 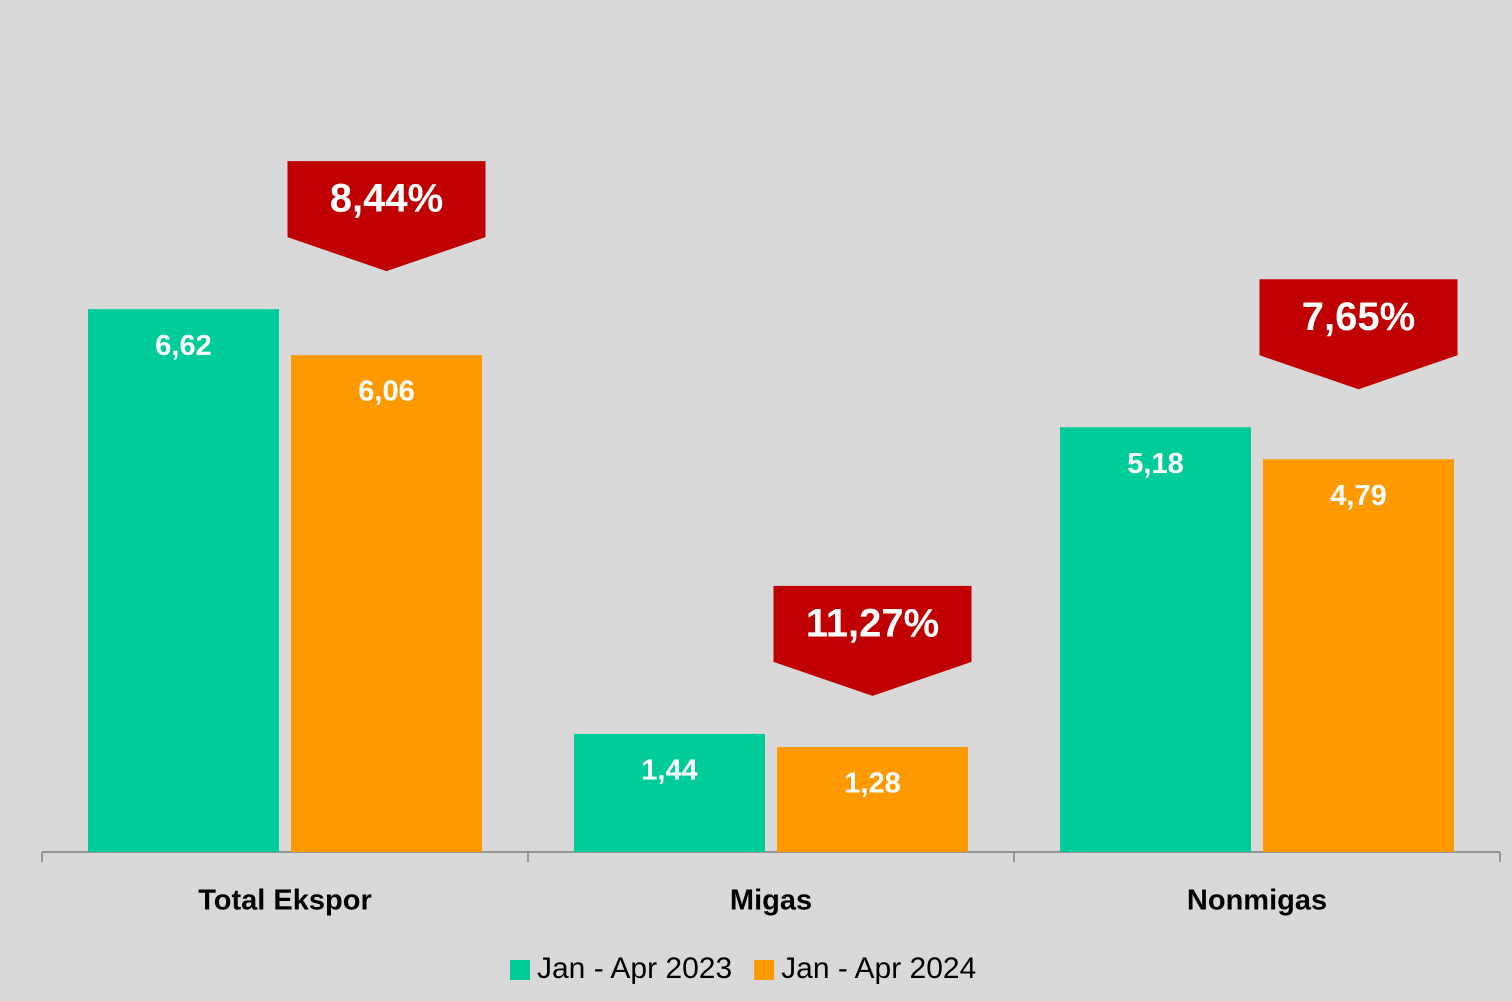 I want to click on x-tick-label: Nonmigas, so click(x=1257, y=901).